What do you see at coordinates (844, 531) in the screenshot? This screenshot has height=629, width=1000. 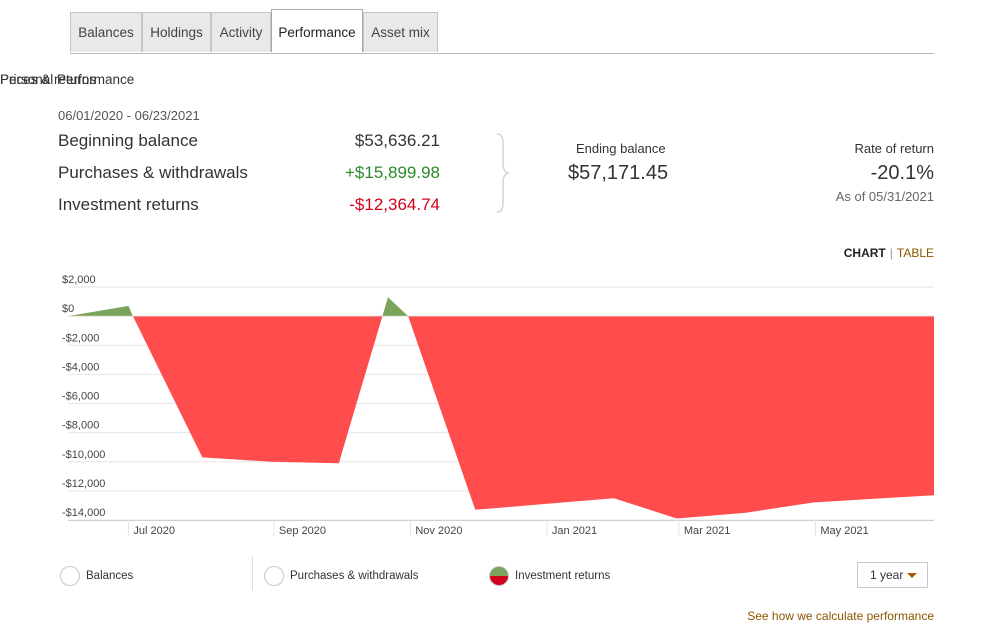 I see `x-tick-label: May 2021` at bounding box center [844, 531].